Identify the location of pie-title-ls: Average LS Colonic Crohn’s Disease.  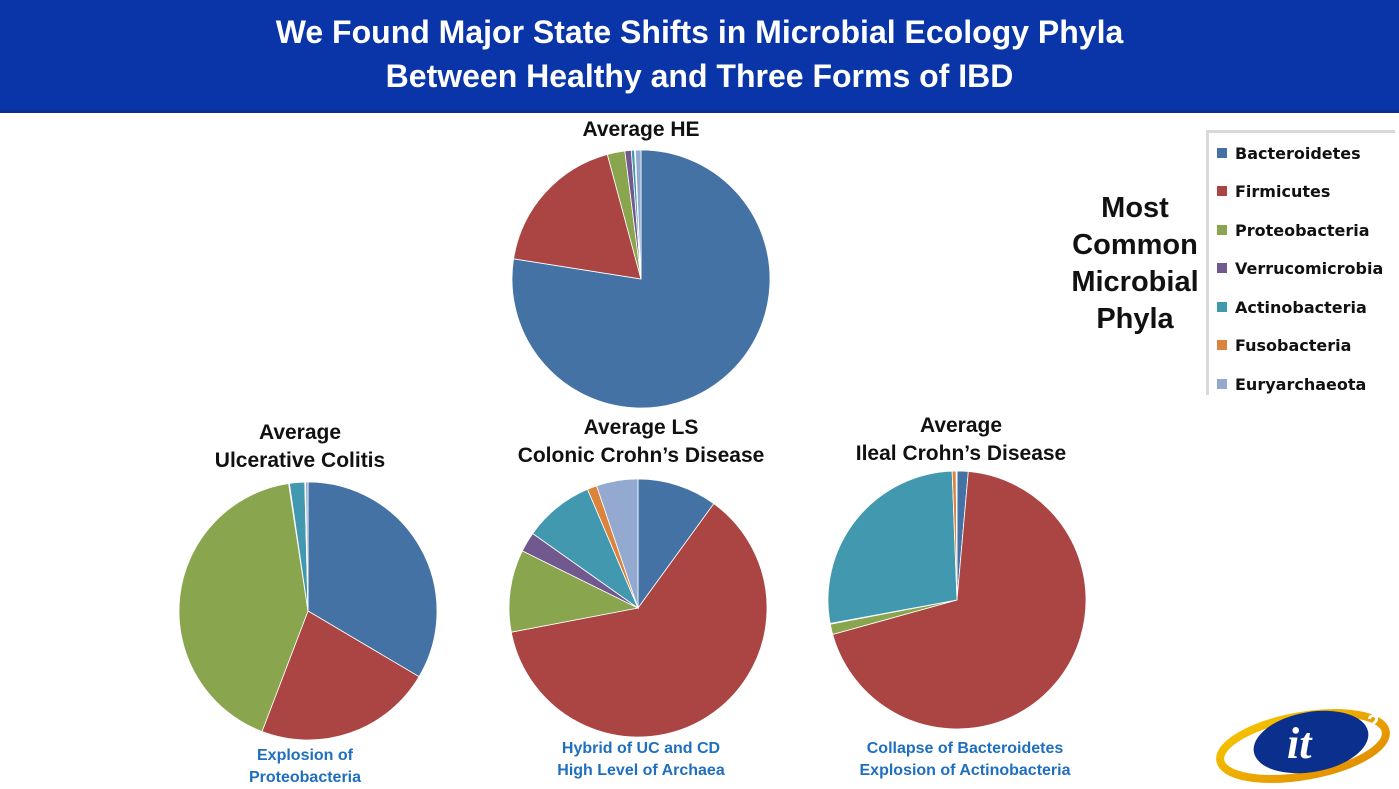
(641, 442).